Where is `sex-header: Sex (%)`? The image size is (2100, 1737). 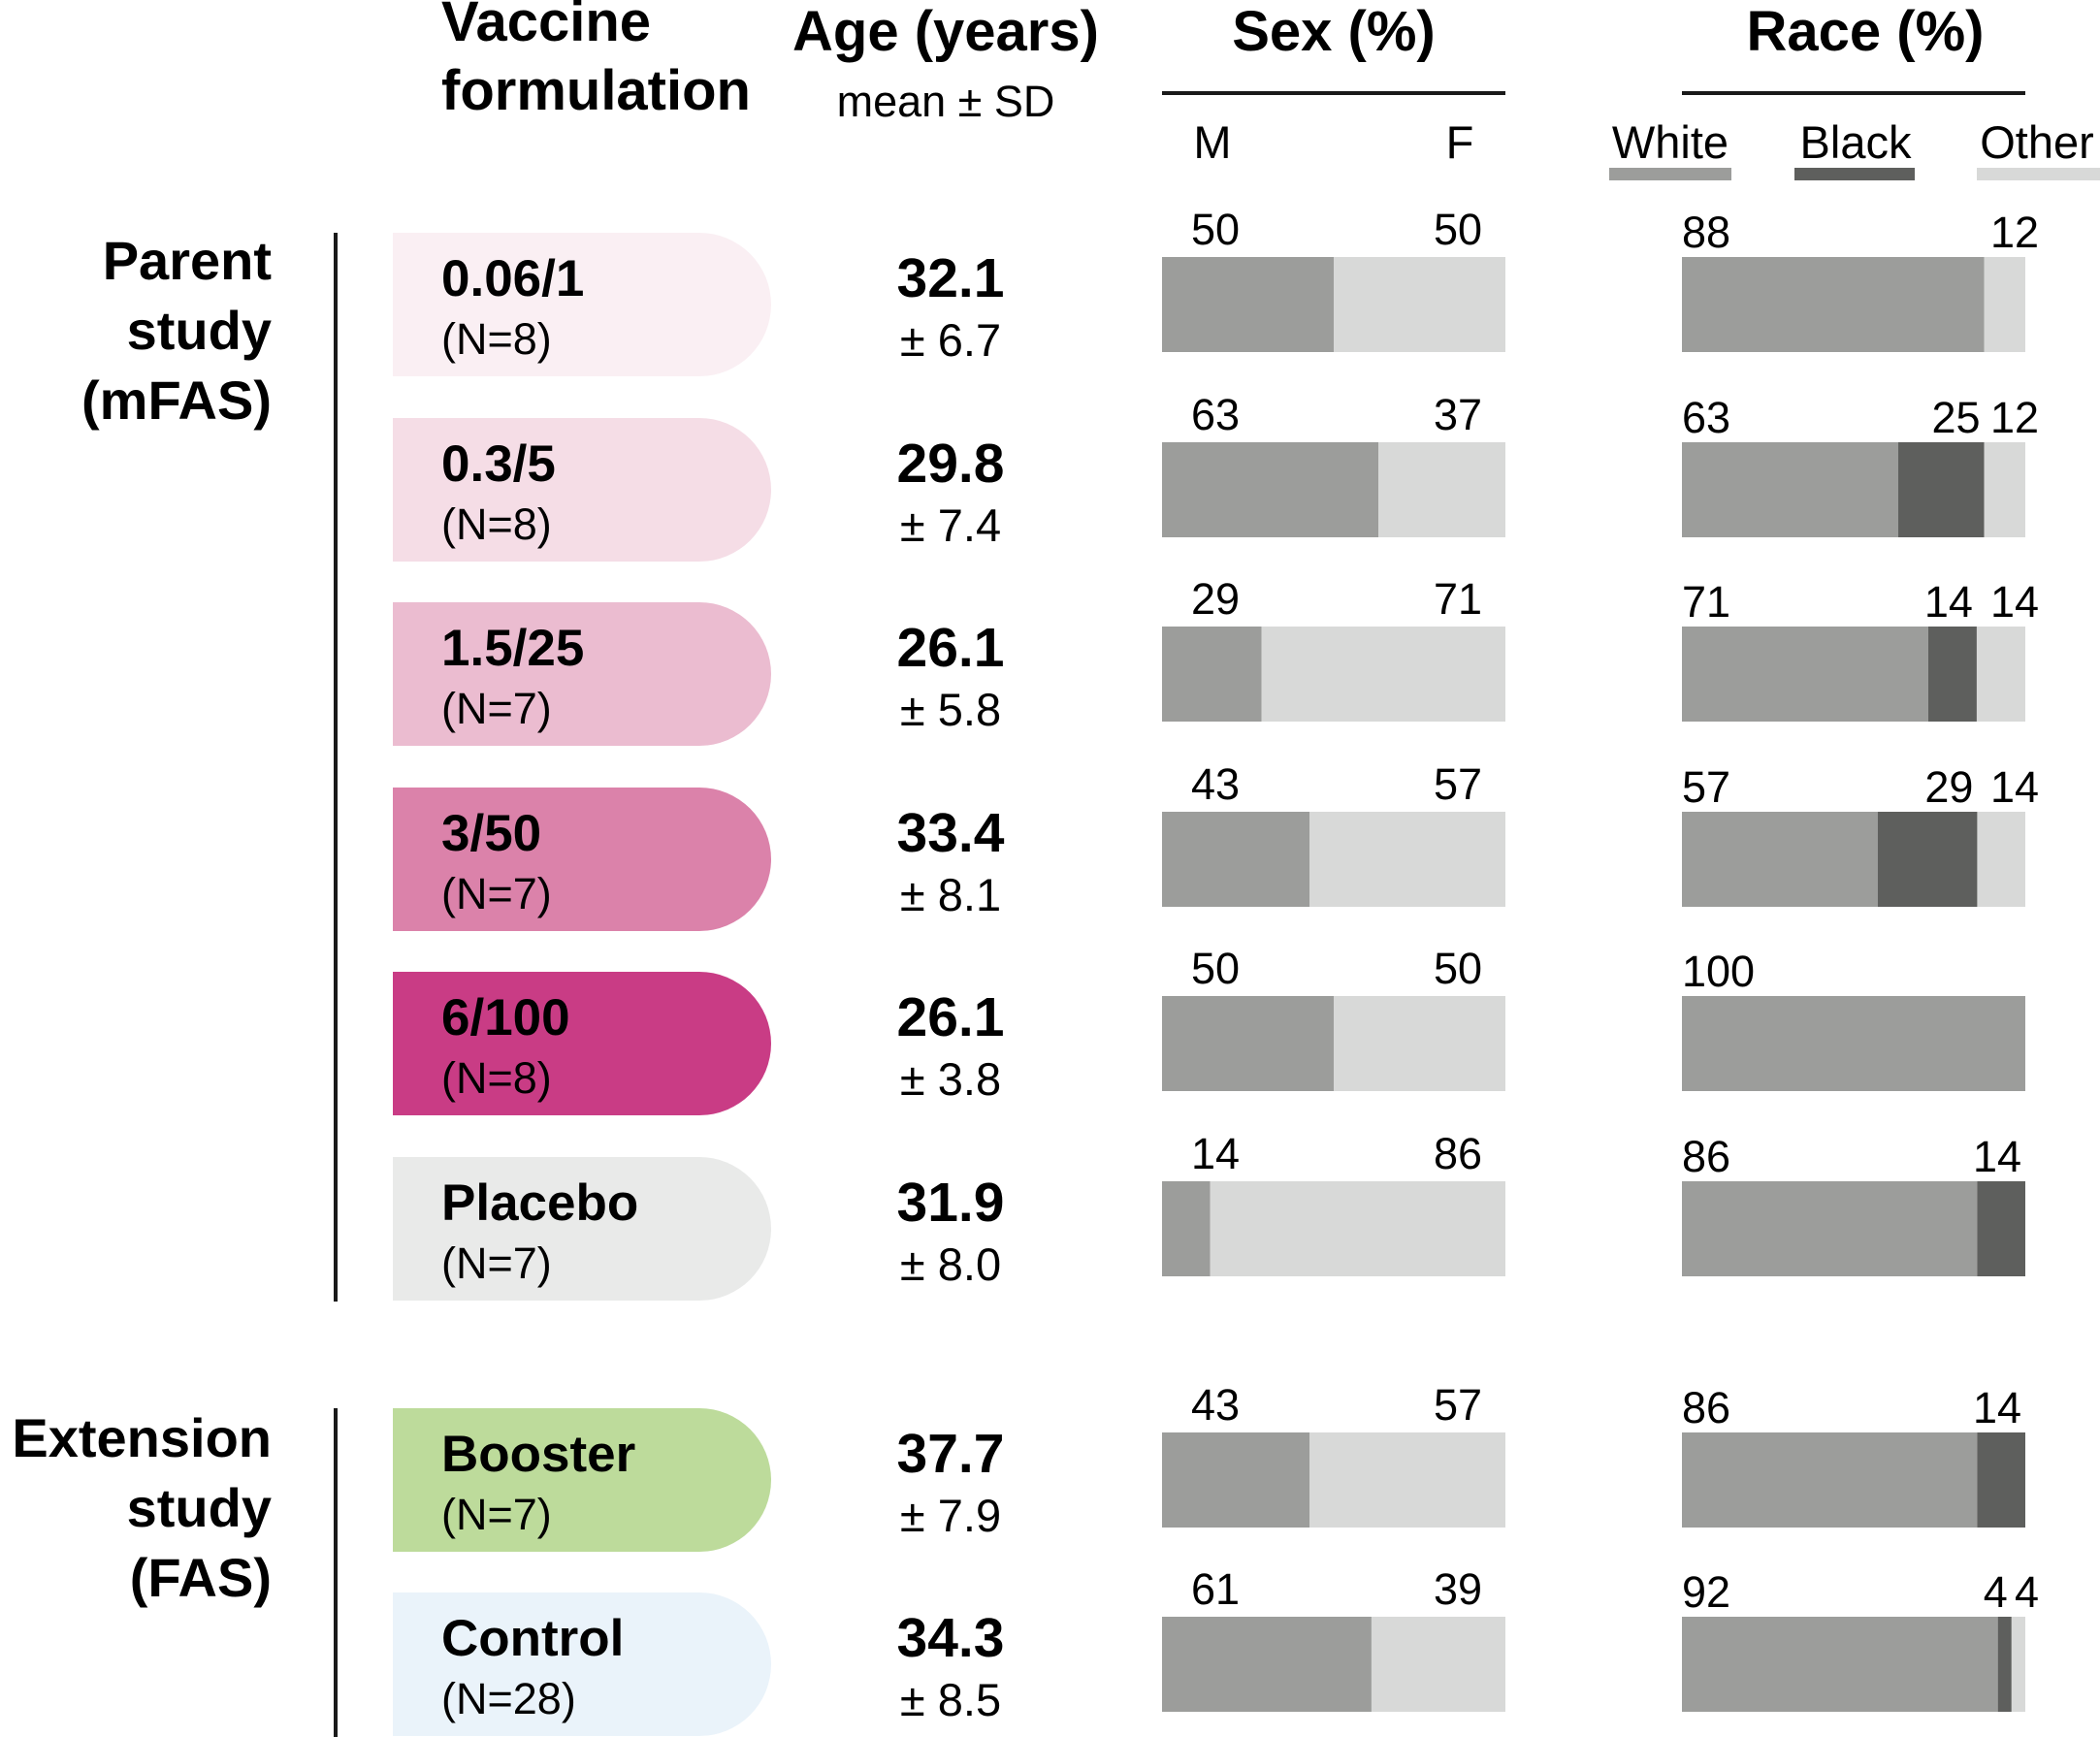 sex-header: Sex (%) is located at coordinates (1334, 31).